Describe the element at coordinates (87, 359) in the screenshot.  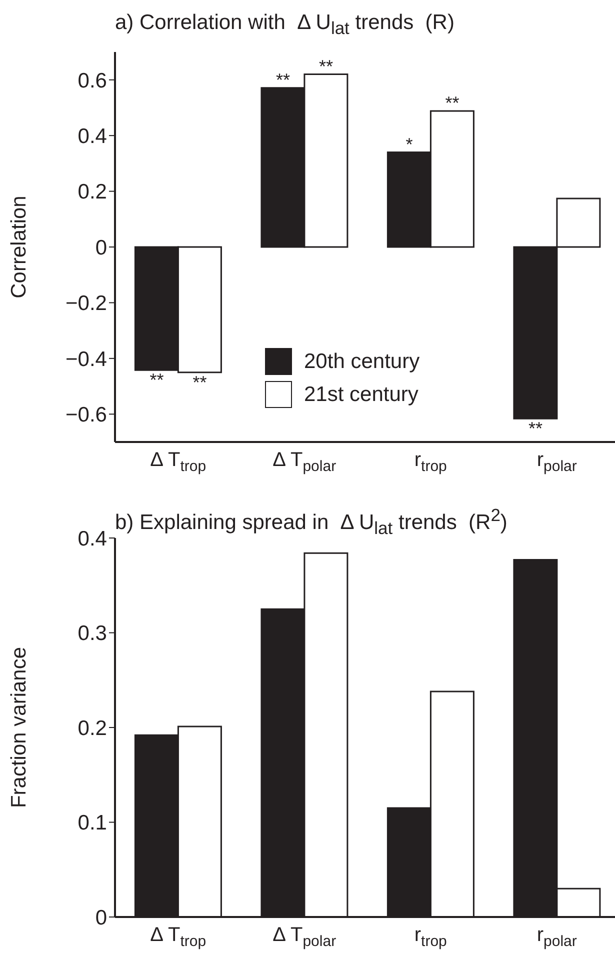
I see `y-tick-label: −0.4` at that location.